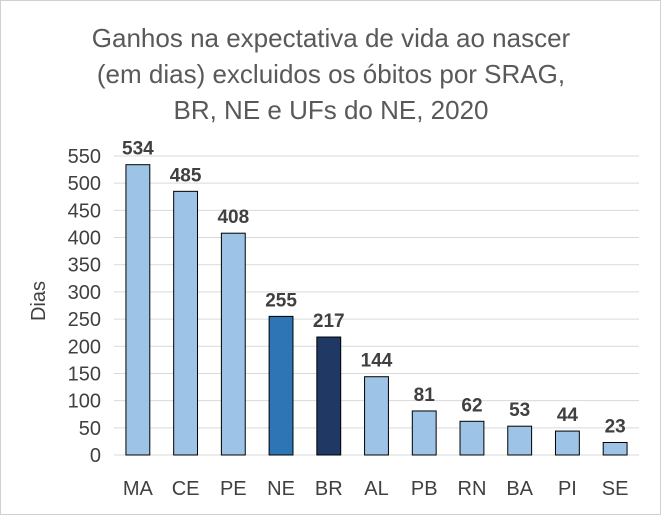 This screenshot has width=661, height=516. Describe the element at coordinates (329, 321) in the screenshot. I see `data-label-br: 217` at that location.